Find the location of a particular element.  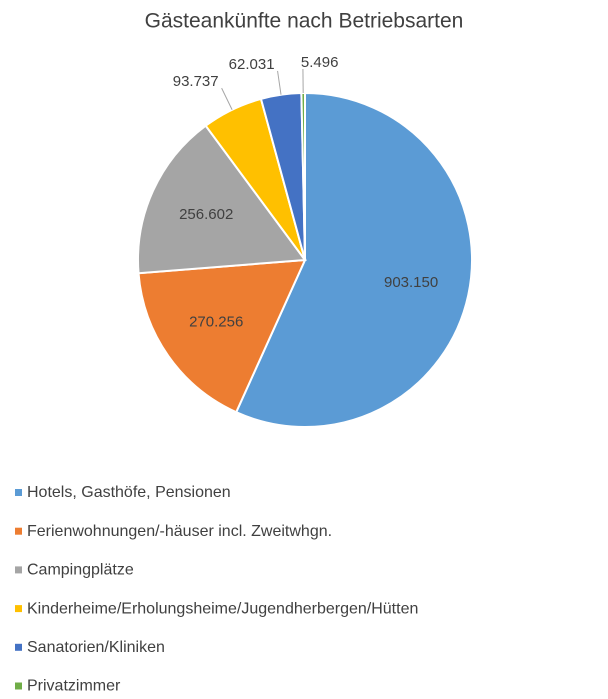

data-label: 256.602 is located at coordinates (206, 214).